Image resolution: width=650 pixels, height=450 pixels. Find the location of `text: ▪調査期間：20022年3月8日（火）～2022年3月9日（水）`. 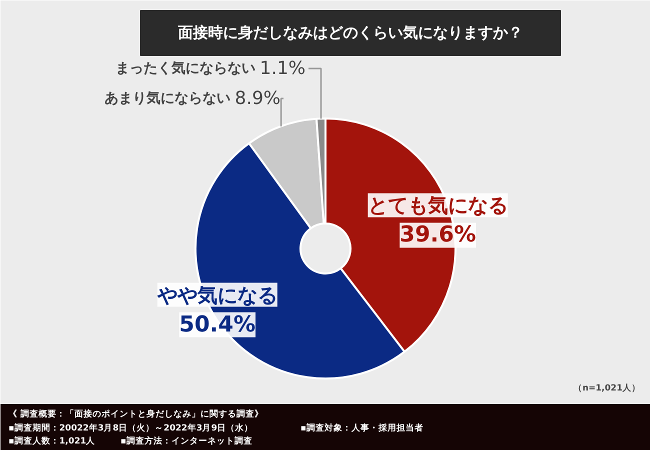

text: ▪調査期間：20022年3月8日（火）～2022年3月9日（水） is located at coordinates (131, 428).